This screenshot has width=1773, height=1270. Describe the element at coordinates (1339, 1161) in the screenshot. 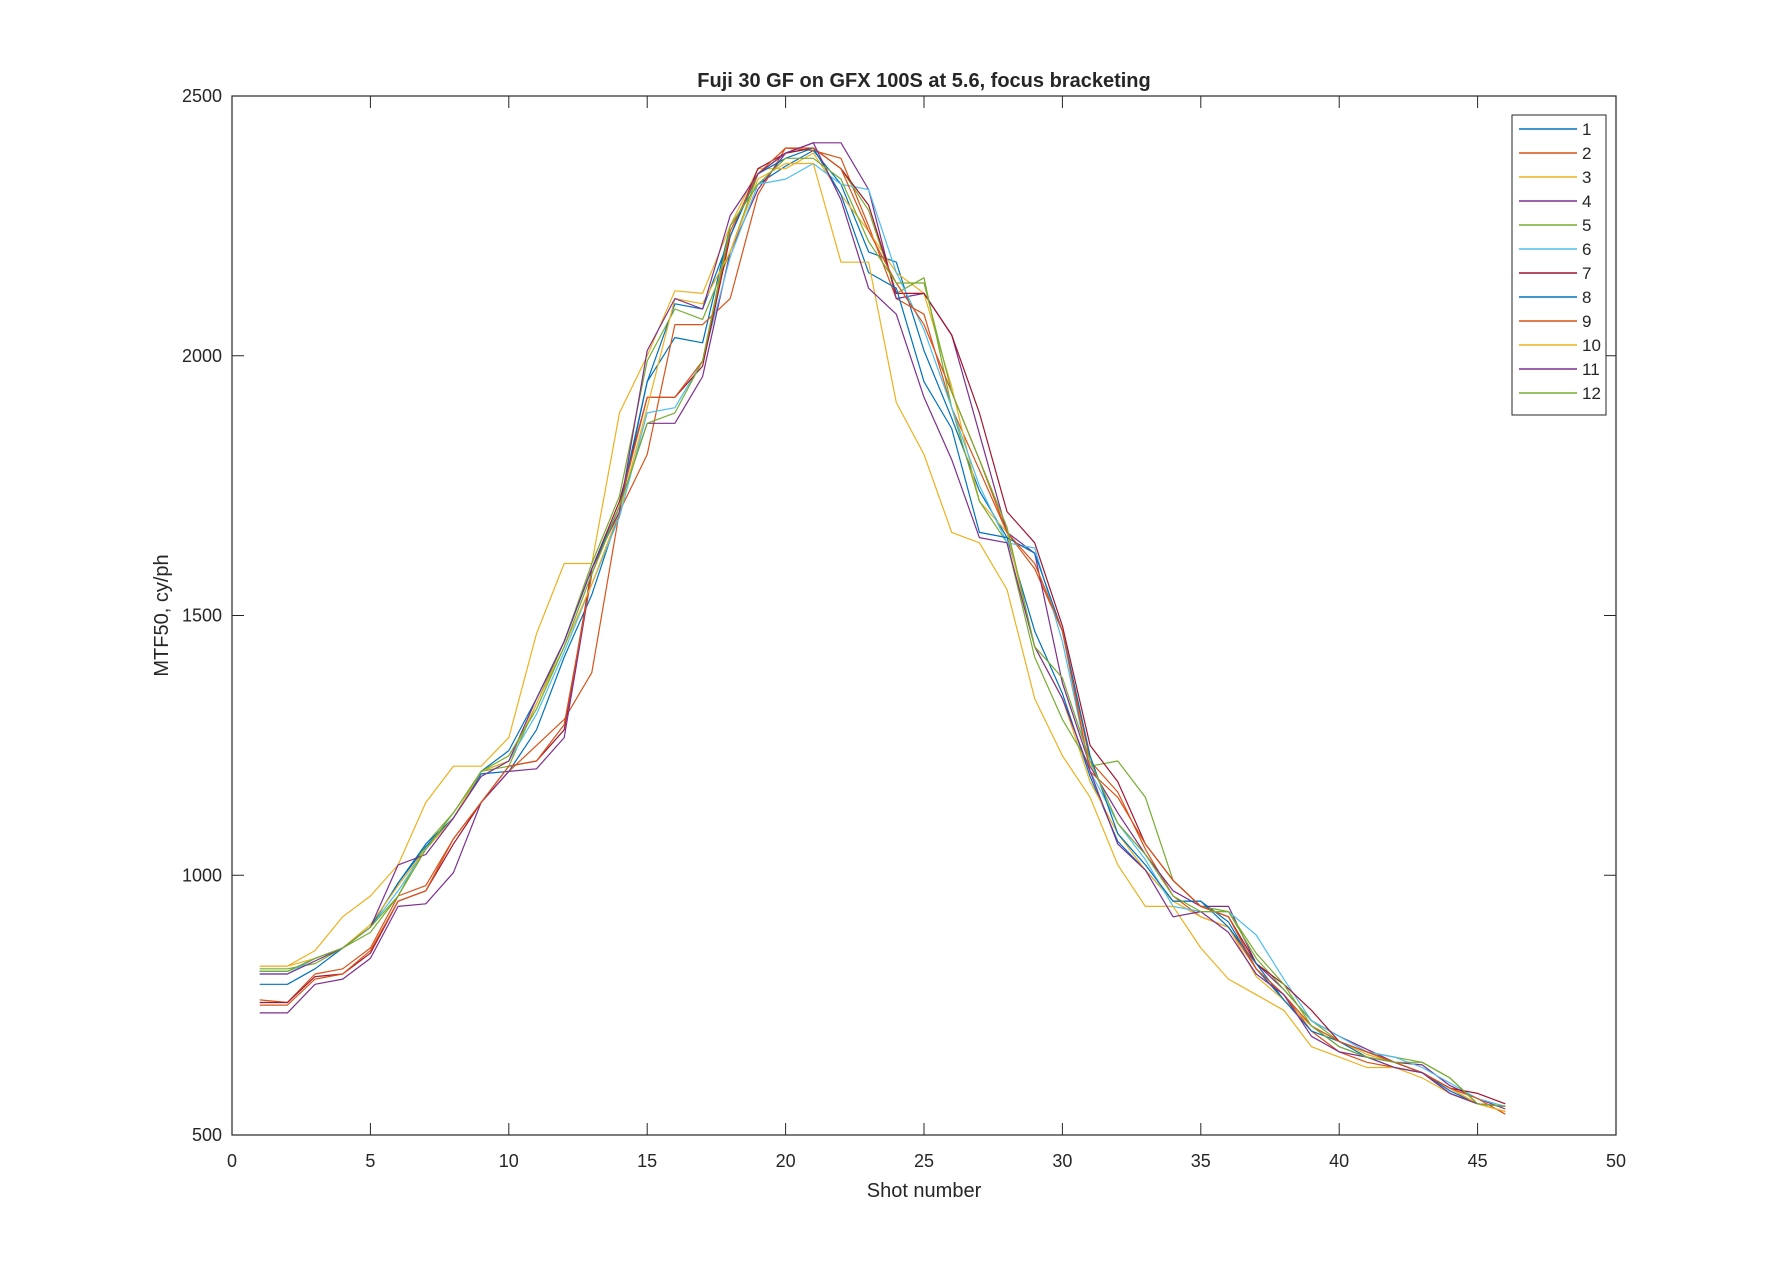

I see `x-tick-label: 40` at that location.